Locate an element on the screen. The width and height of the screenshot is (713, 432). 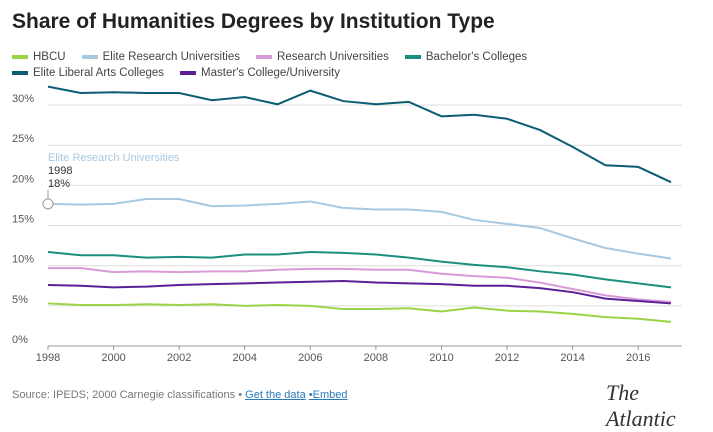
annotation-value: 18% is located at coordinates (59, 184).